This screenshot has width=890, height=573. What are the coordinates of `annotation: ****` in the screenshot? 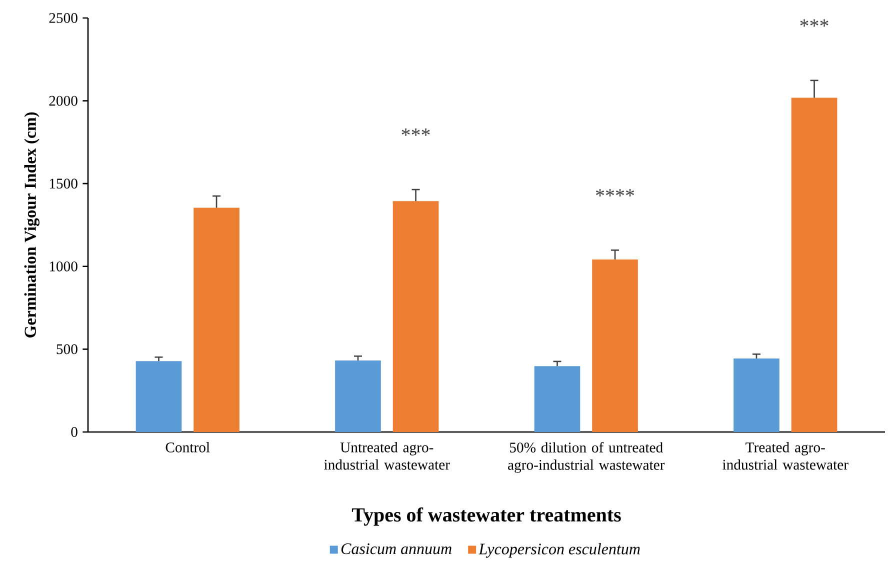 It's located at (615, 192).